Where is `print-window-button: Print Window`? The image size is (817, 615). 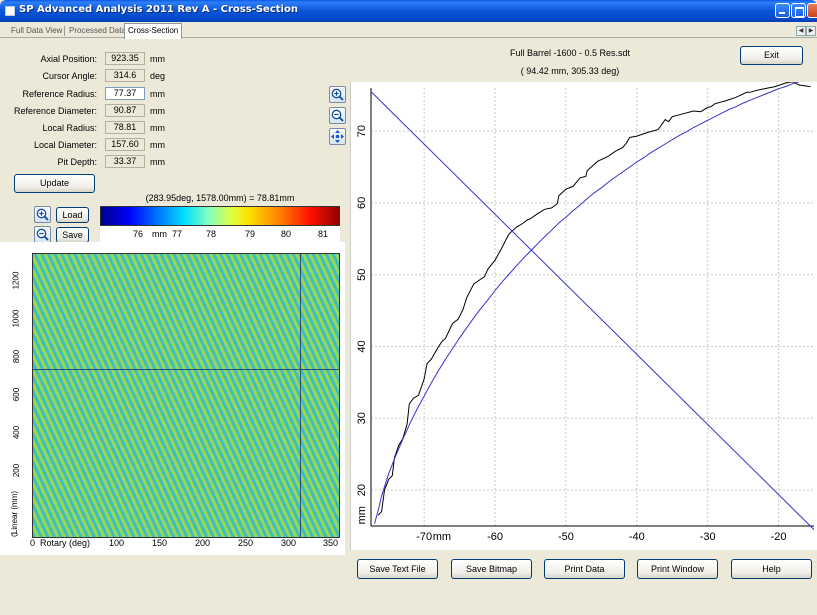 print-window-button: Print Window is located at coordinates (677, 569).